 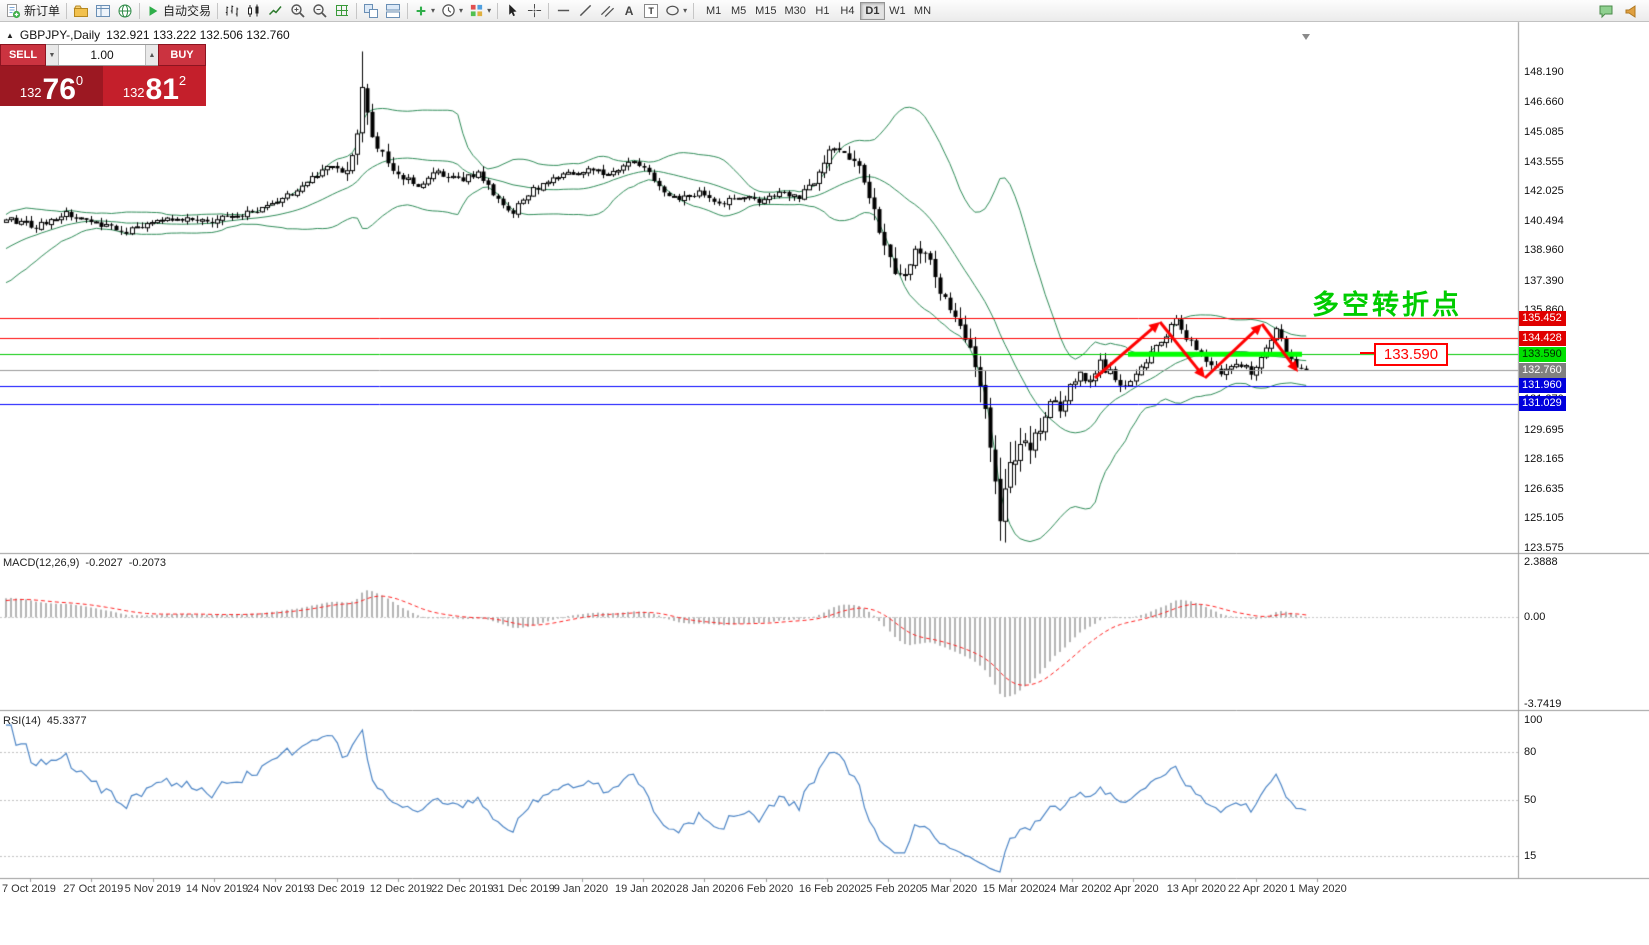 I want to click on symbol-ohlc: 132.921 133.222 132.506 132.760, so click(x=198, y=35).